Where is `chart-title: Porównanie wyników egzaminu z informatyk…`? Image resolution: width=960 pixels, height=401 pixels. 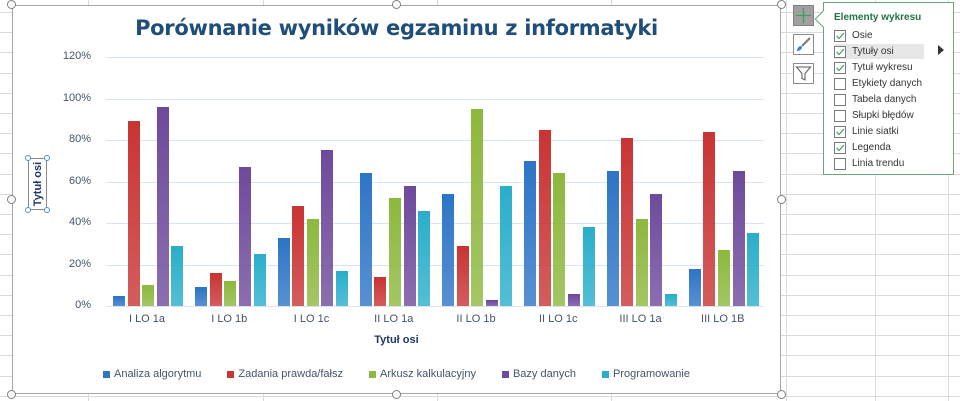 chart-title: Porównanie wyników egzaminu z informatyk… is located at coordinates (396, 28).